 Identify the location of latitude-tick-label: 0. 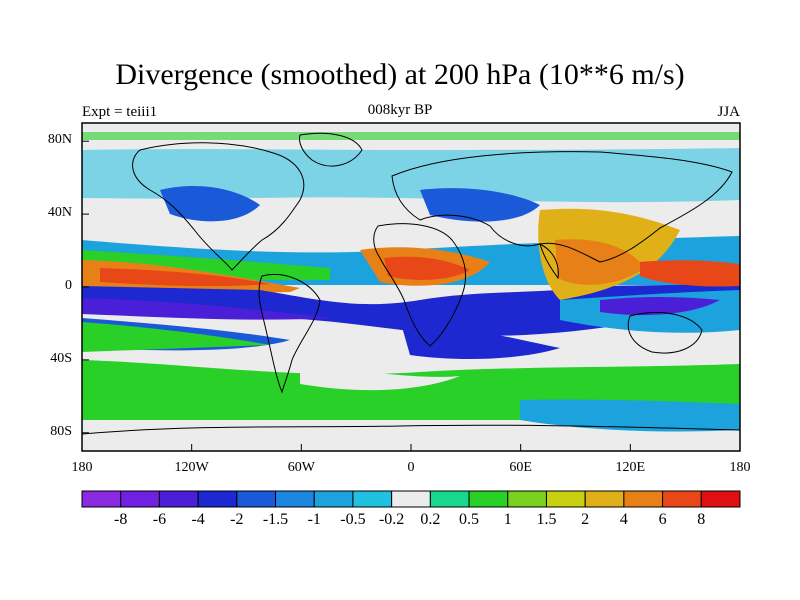
(68, 285).